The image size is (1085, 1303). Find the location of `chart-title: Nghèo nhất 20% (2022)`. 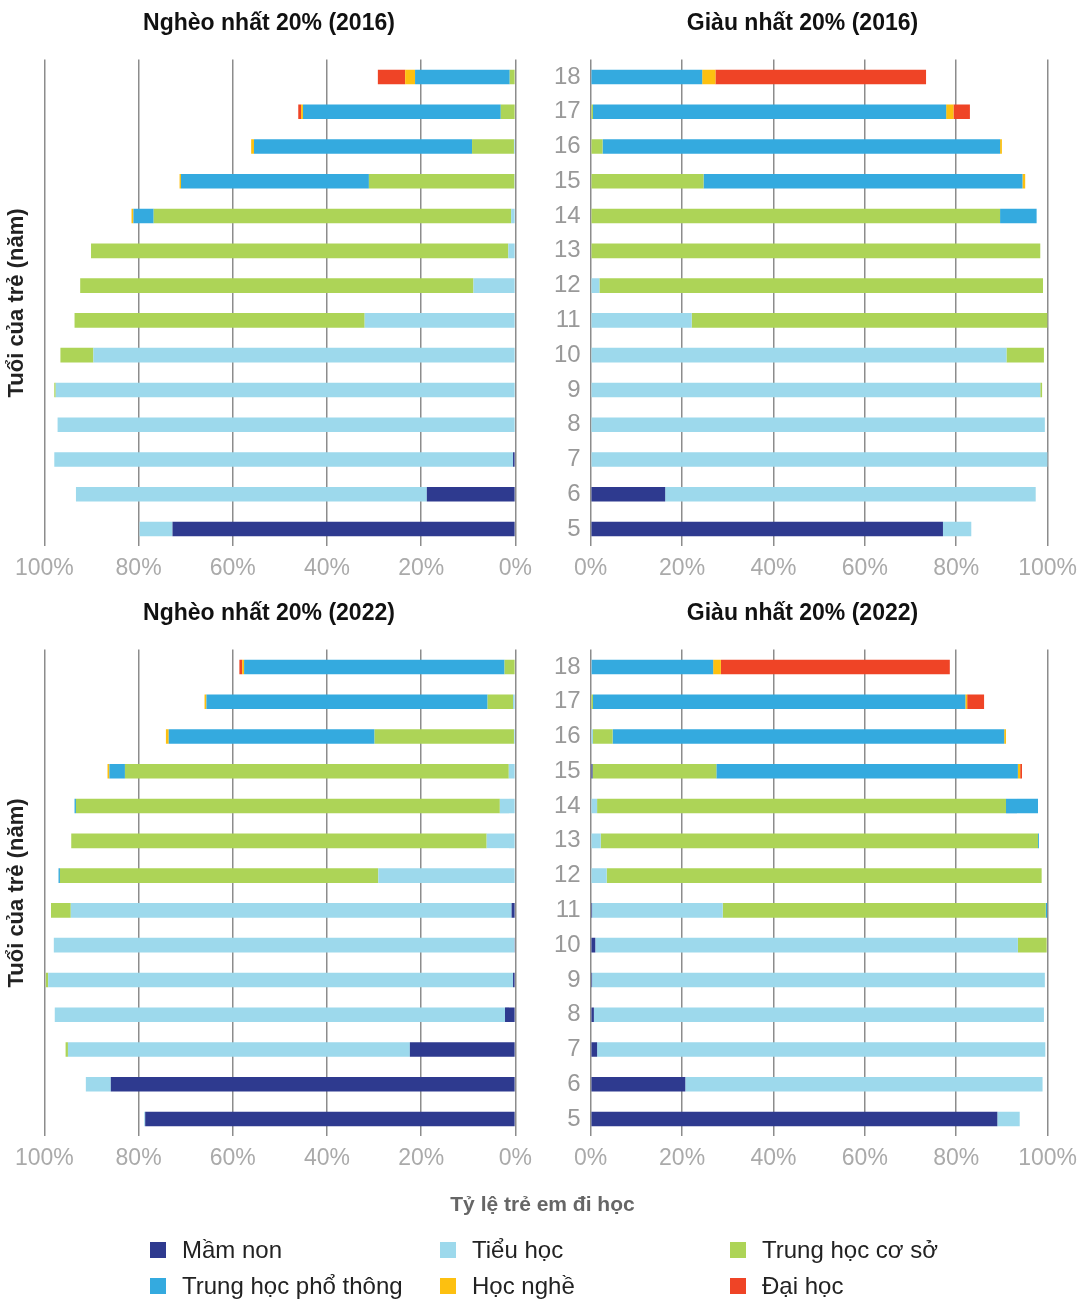

chart-title: Nghèo nhất 20% (2022) is located at coordinates (269, 612).